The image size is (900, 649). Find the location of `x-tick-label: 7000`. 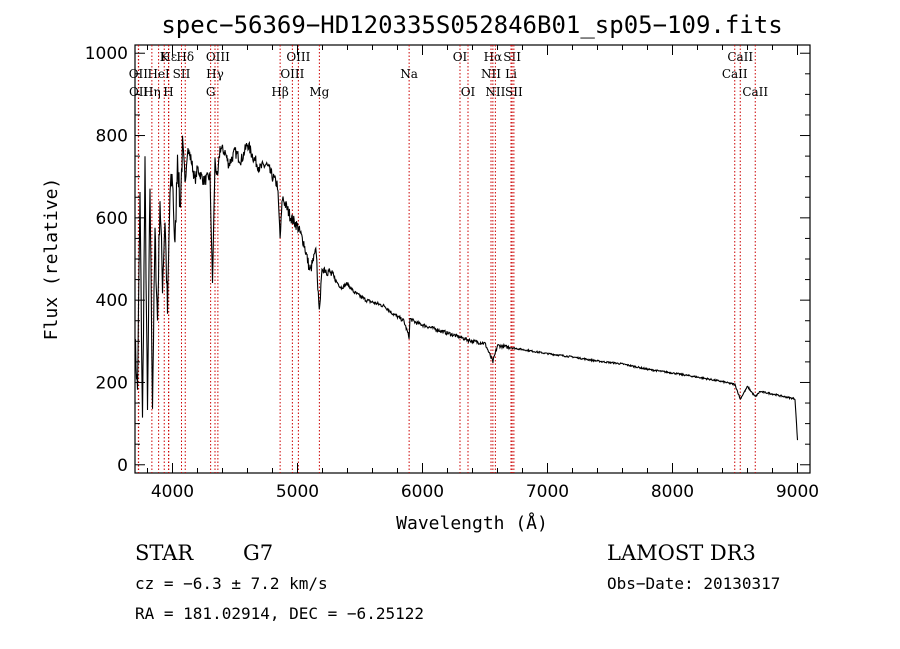

x-tick-label: 7000 is located at coordinates (547, 492).